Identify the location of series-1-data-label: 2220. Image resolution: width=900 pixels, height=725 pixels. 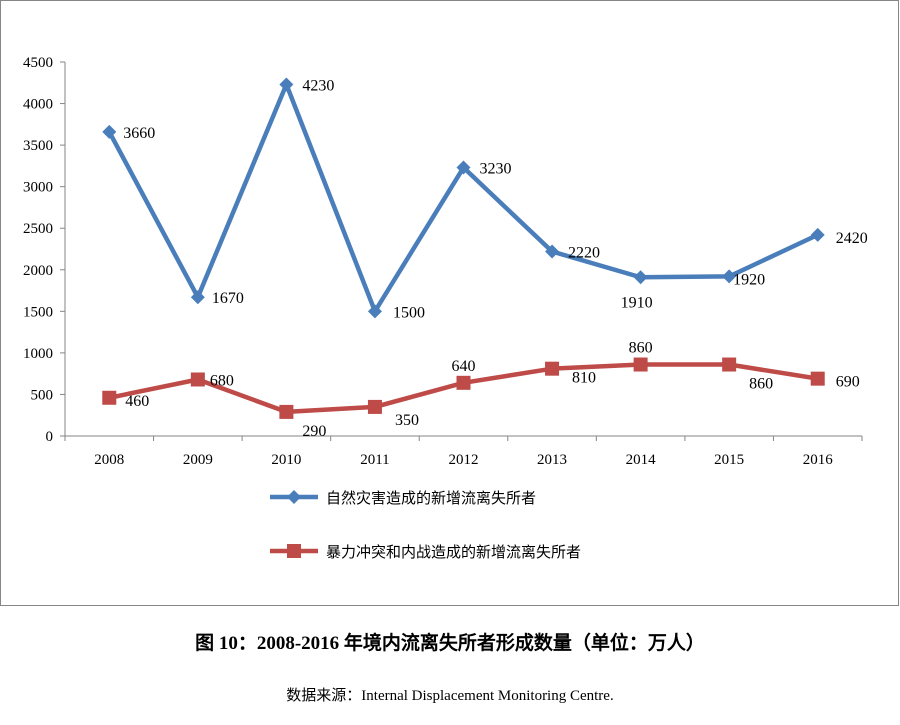
(584, 252).